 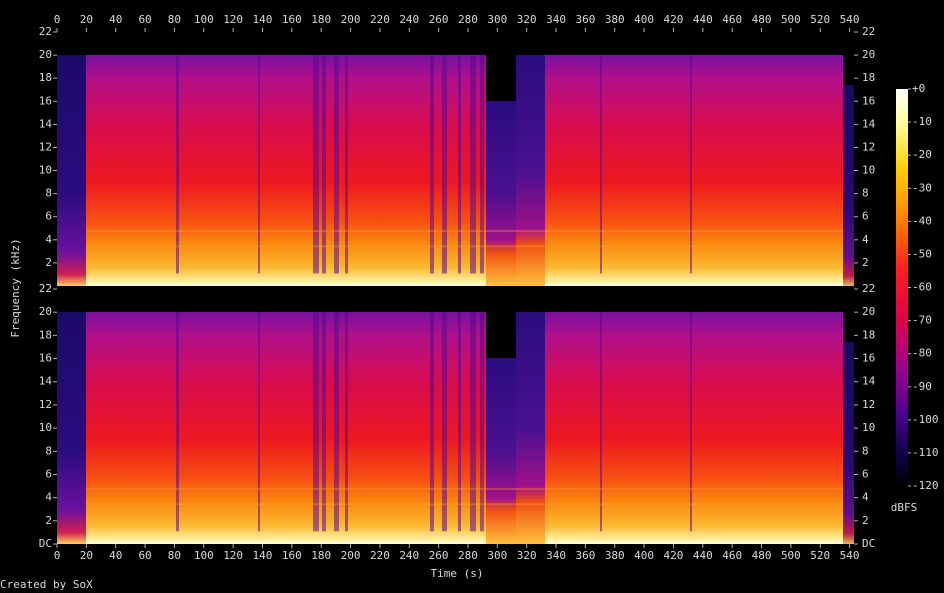 What do you see at coordinates (791, 555) in the screenshot?
I see `x-tick-label: 500` at bounding box center [791, 555].